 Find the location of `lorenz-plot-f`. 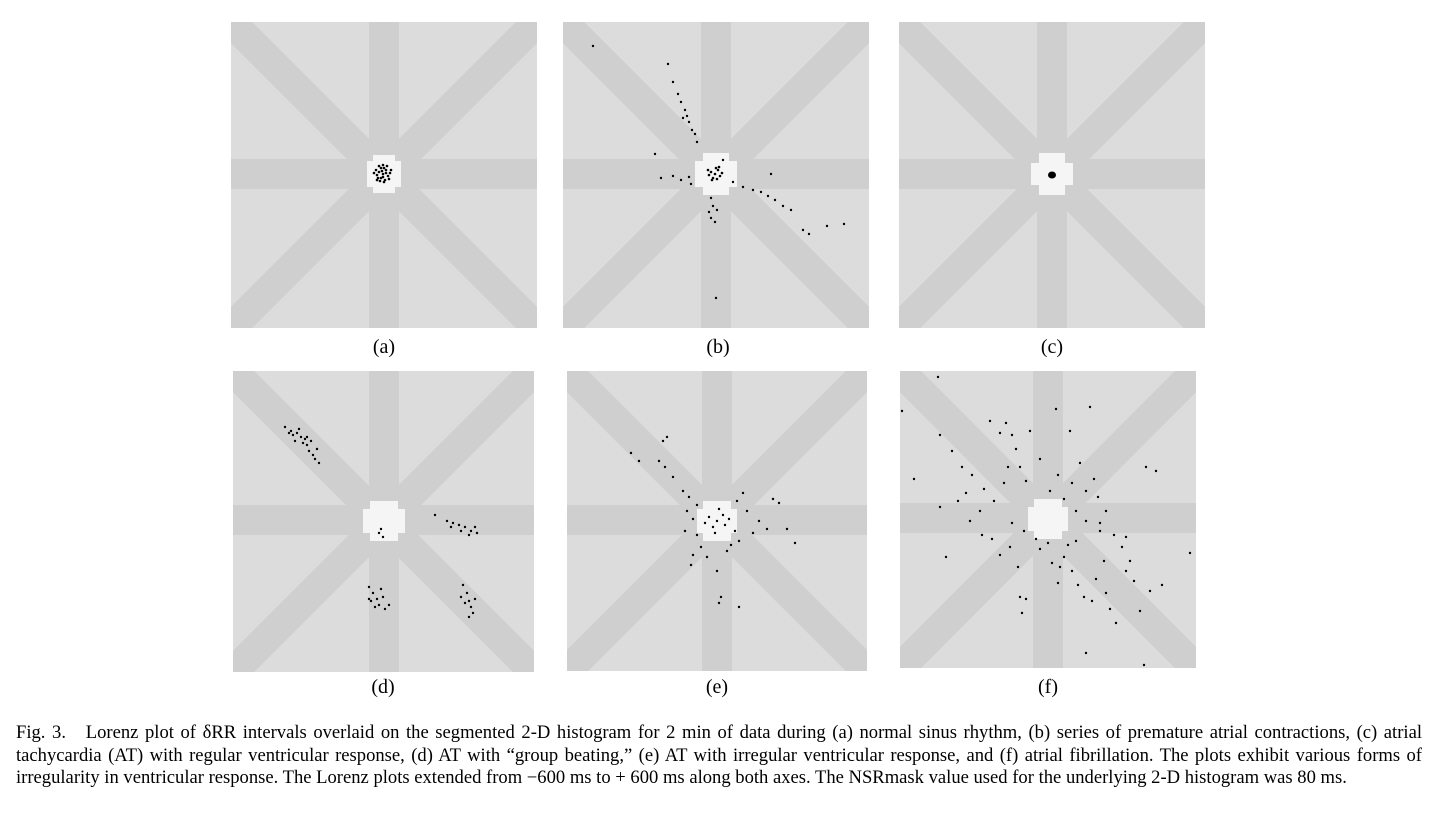

lorenz-plot-f is located at coordinates (1048, 519).